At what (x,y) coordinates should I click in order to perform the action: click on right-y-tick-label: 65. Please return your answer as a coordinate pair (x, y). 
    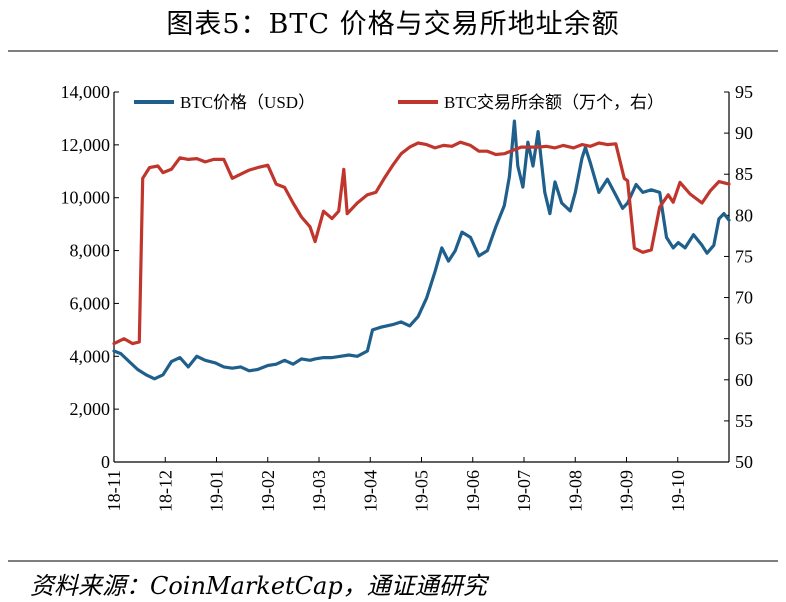
    Looking at the image, I should click on (744, 339).